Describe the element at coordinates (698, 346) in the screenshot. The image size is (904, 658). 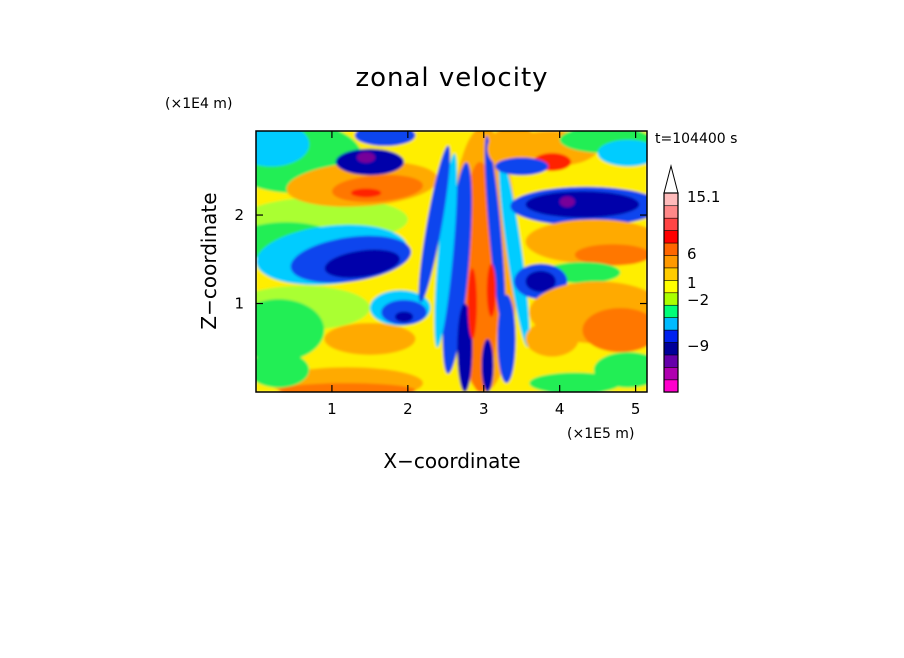
I see `colorbar-label-minus-9: −9` at that location.